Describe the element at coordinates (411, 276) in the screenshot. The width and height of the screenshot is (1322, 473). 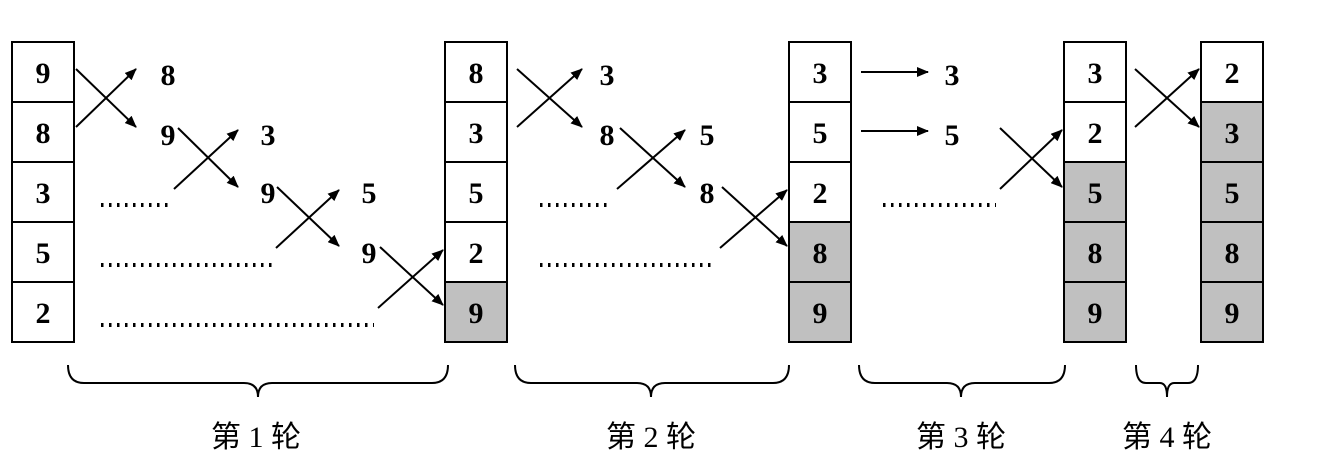
I see `r1-swap4-down-arrow` at that location.